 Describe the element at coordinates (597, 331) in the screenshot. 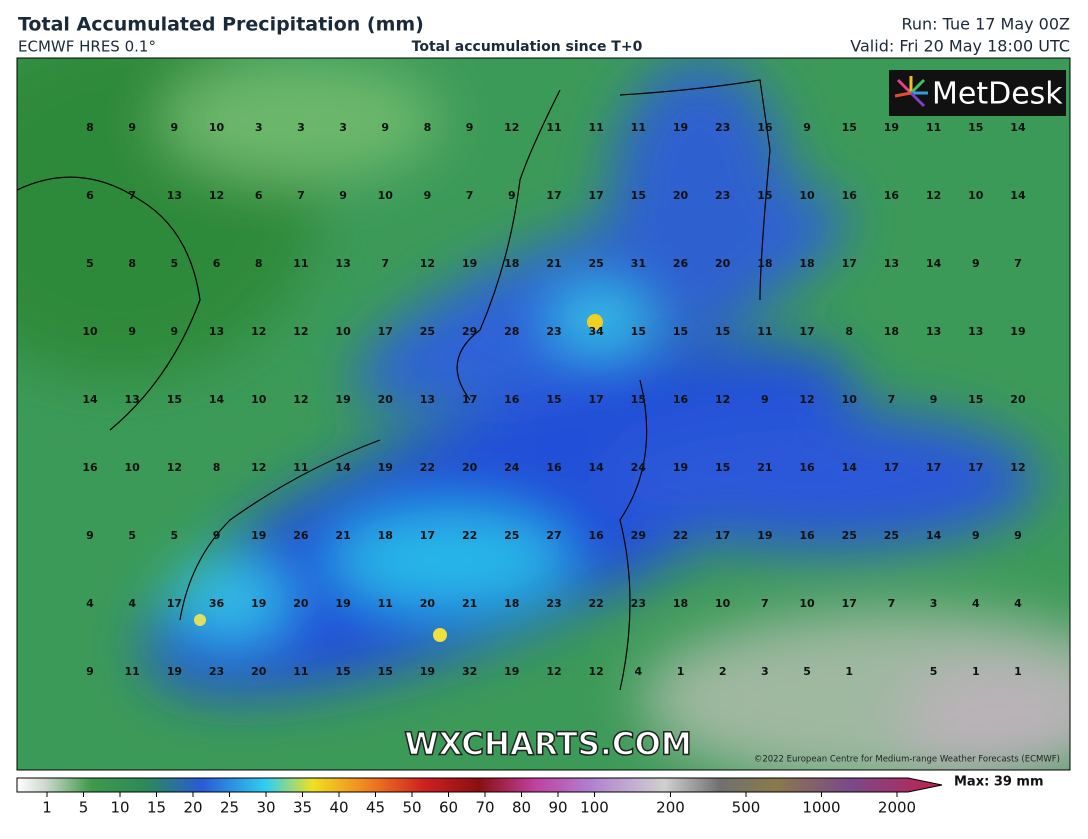

I see `grid-value: 34` at that location.